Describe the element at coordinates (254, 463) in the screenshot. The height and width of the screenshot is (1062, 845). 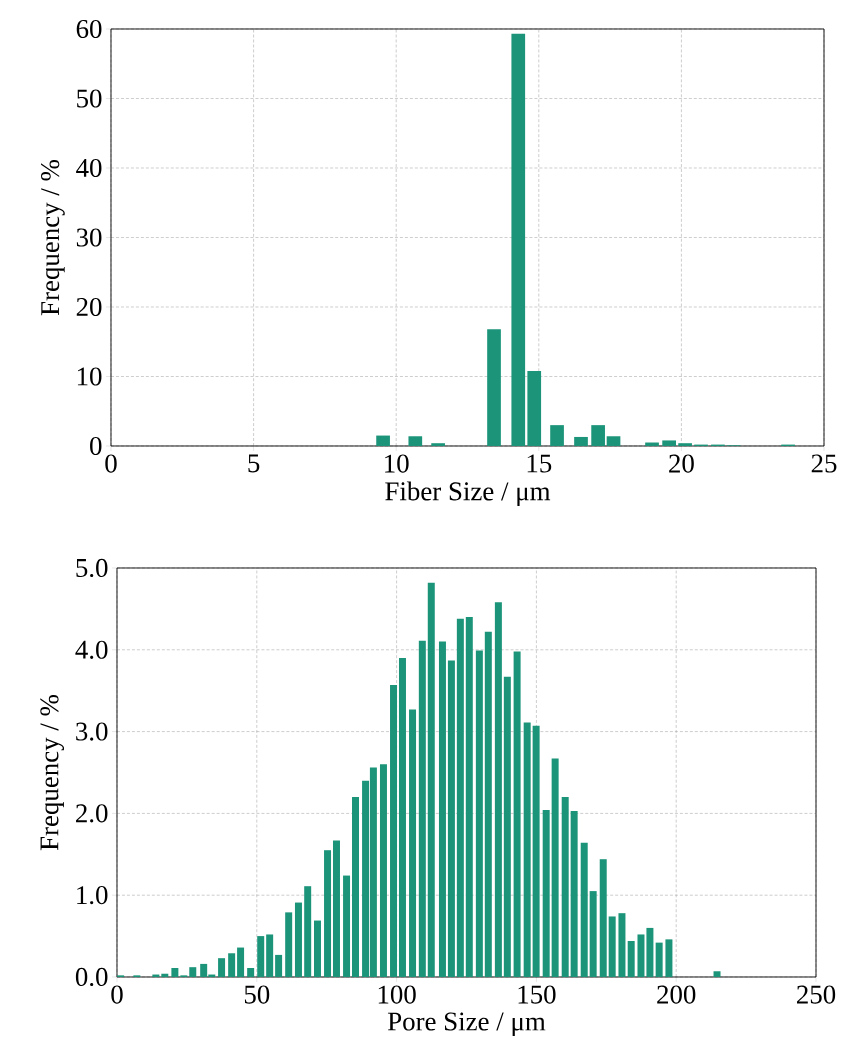
I see `x-tick-label: 5` at that location.